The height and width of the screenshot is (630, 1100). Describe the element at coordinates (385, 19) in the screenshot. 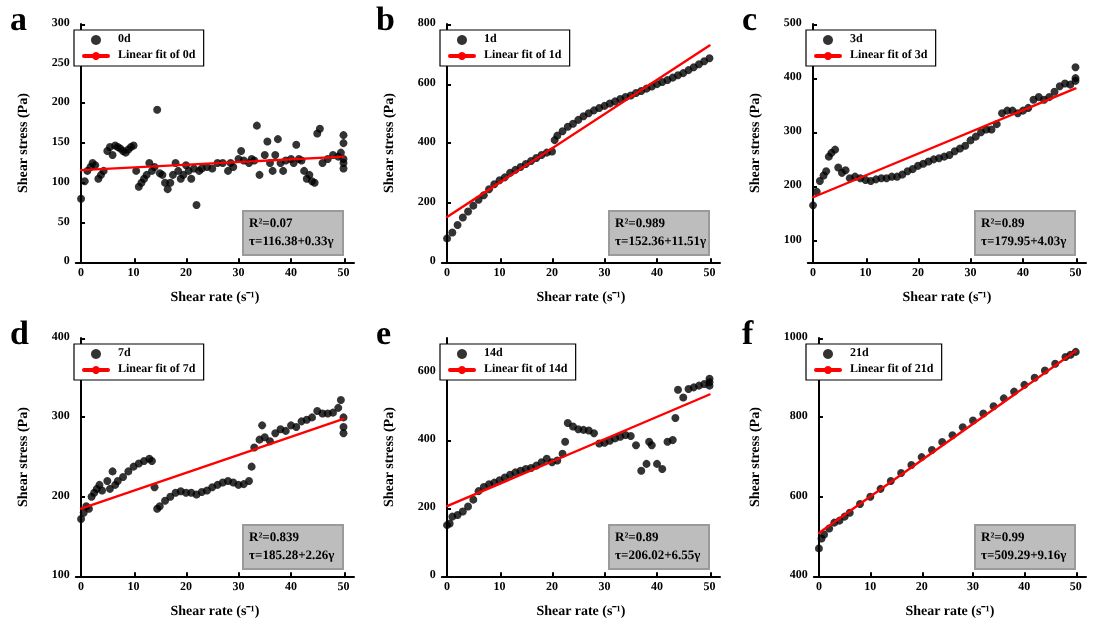

I see `chart-title: b` at that location.